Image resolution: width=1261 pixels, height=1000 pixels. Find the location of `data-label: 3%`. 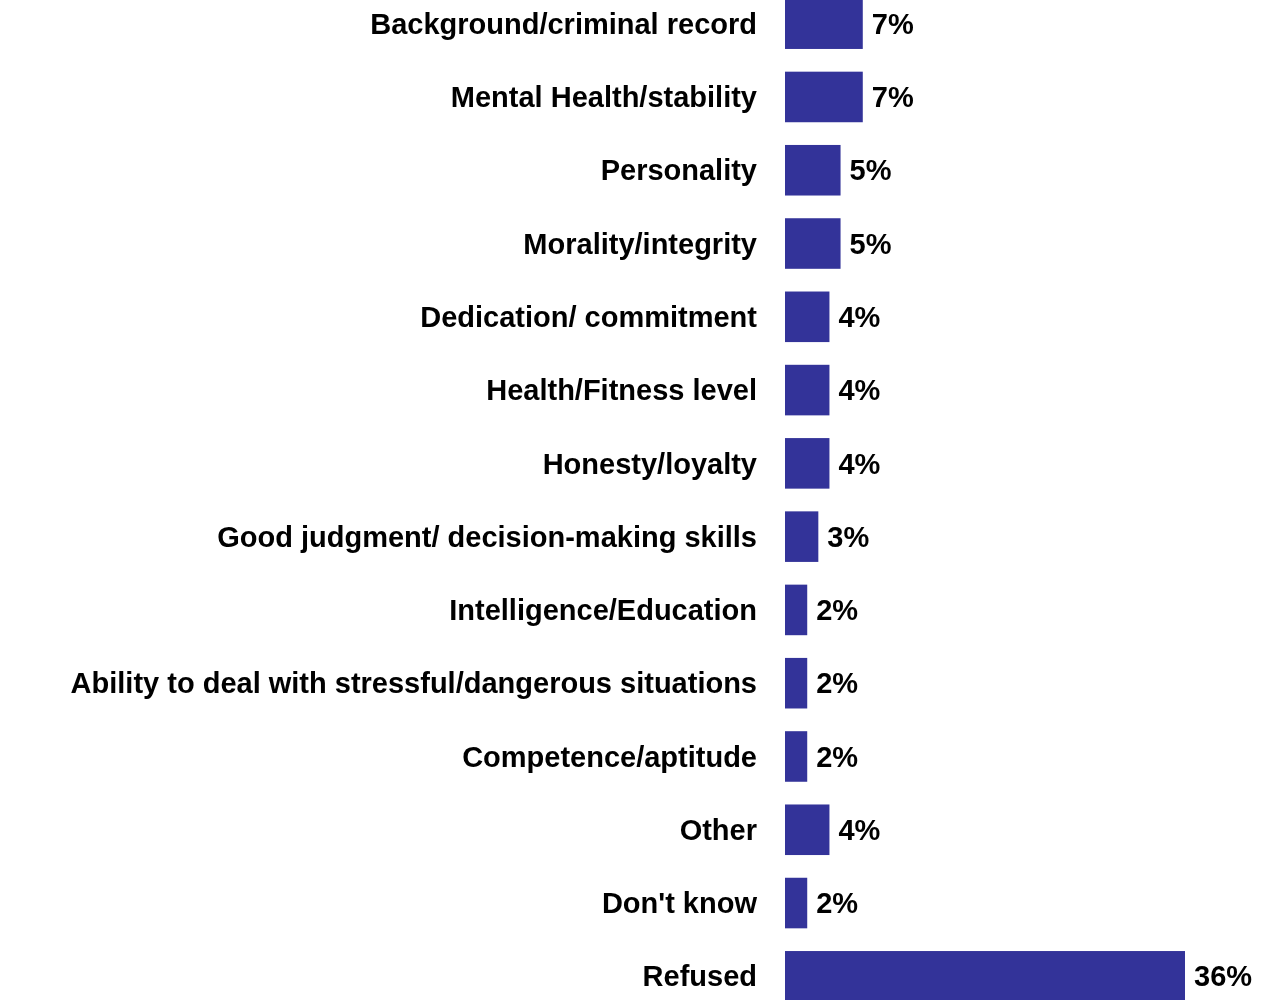

data-label: 3% is located at coordinates (848, 536).